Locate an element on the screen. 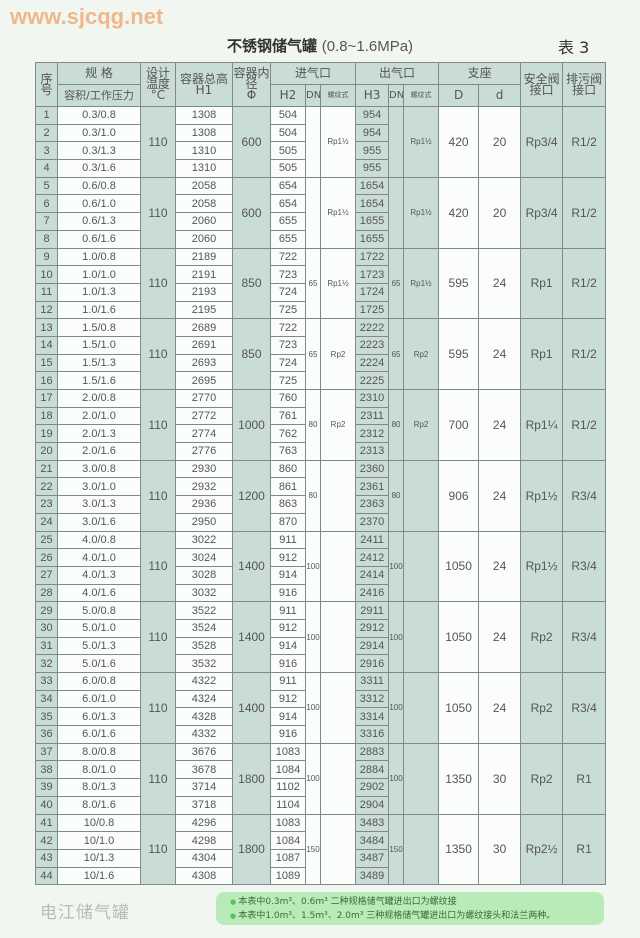 This screenshot has width=640, height=938. cell-drain-valve: R1/2 is located at coordinates (584, 425).